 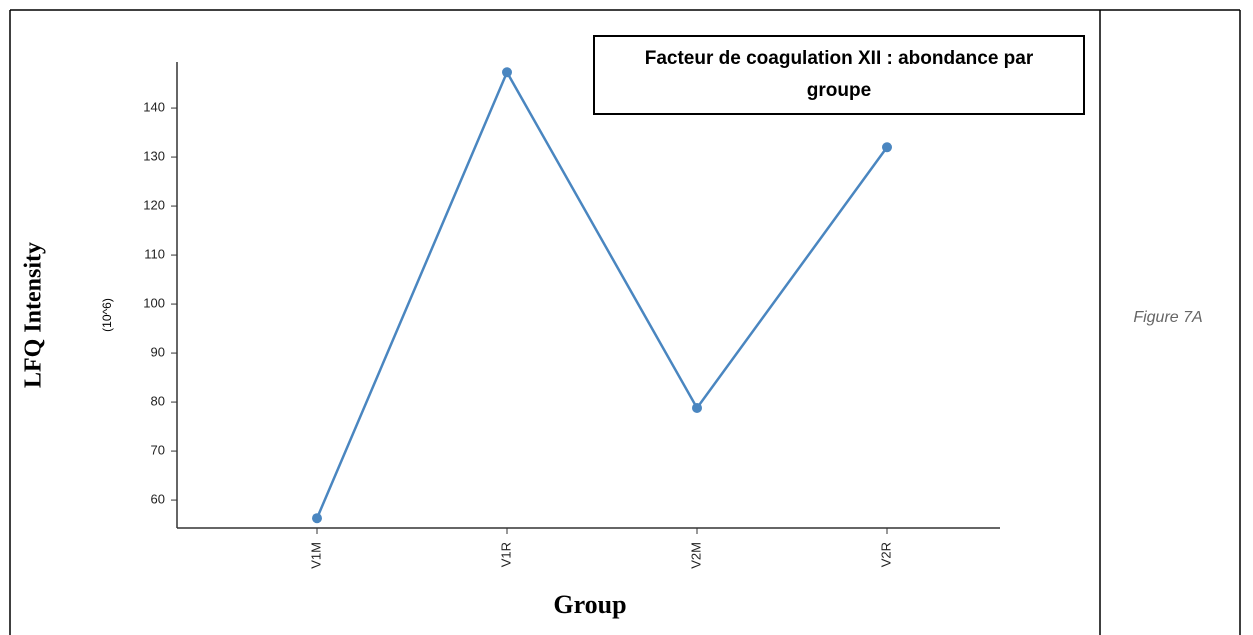 I want to click on y-tick-label: 130, so click(x=154, y=155).